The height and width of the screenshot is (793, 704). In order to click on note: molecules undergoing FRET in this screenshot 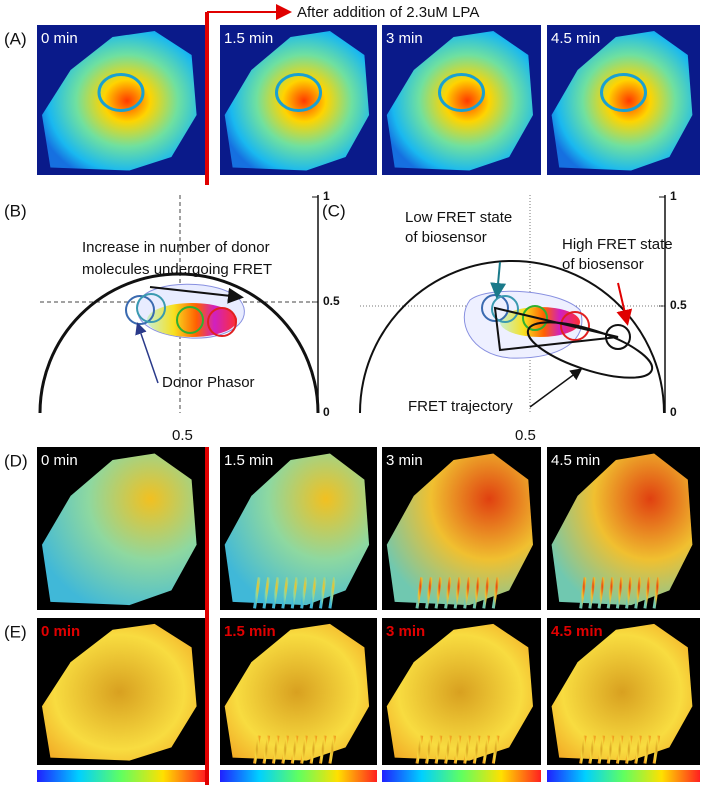, I will do `click(177, 269)`.